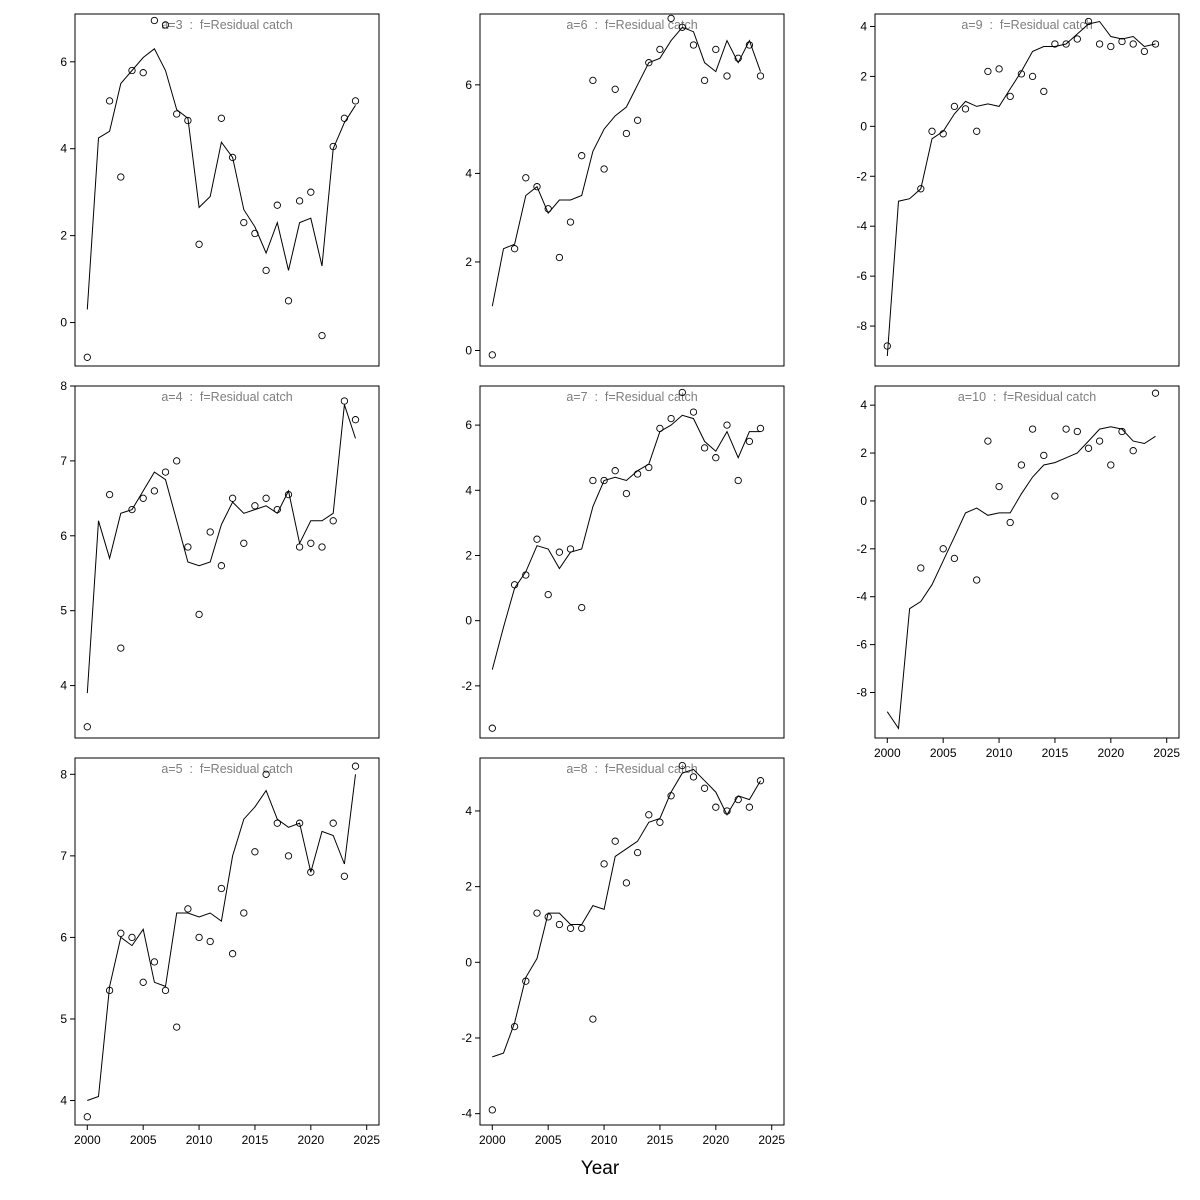  Describe the element at coordinates (1110, 753) in the screenshot. I see `x-axis-tick-label: 2020` at that location.